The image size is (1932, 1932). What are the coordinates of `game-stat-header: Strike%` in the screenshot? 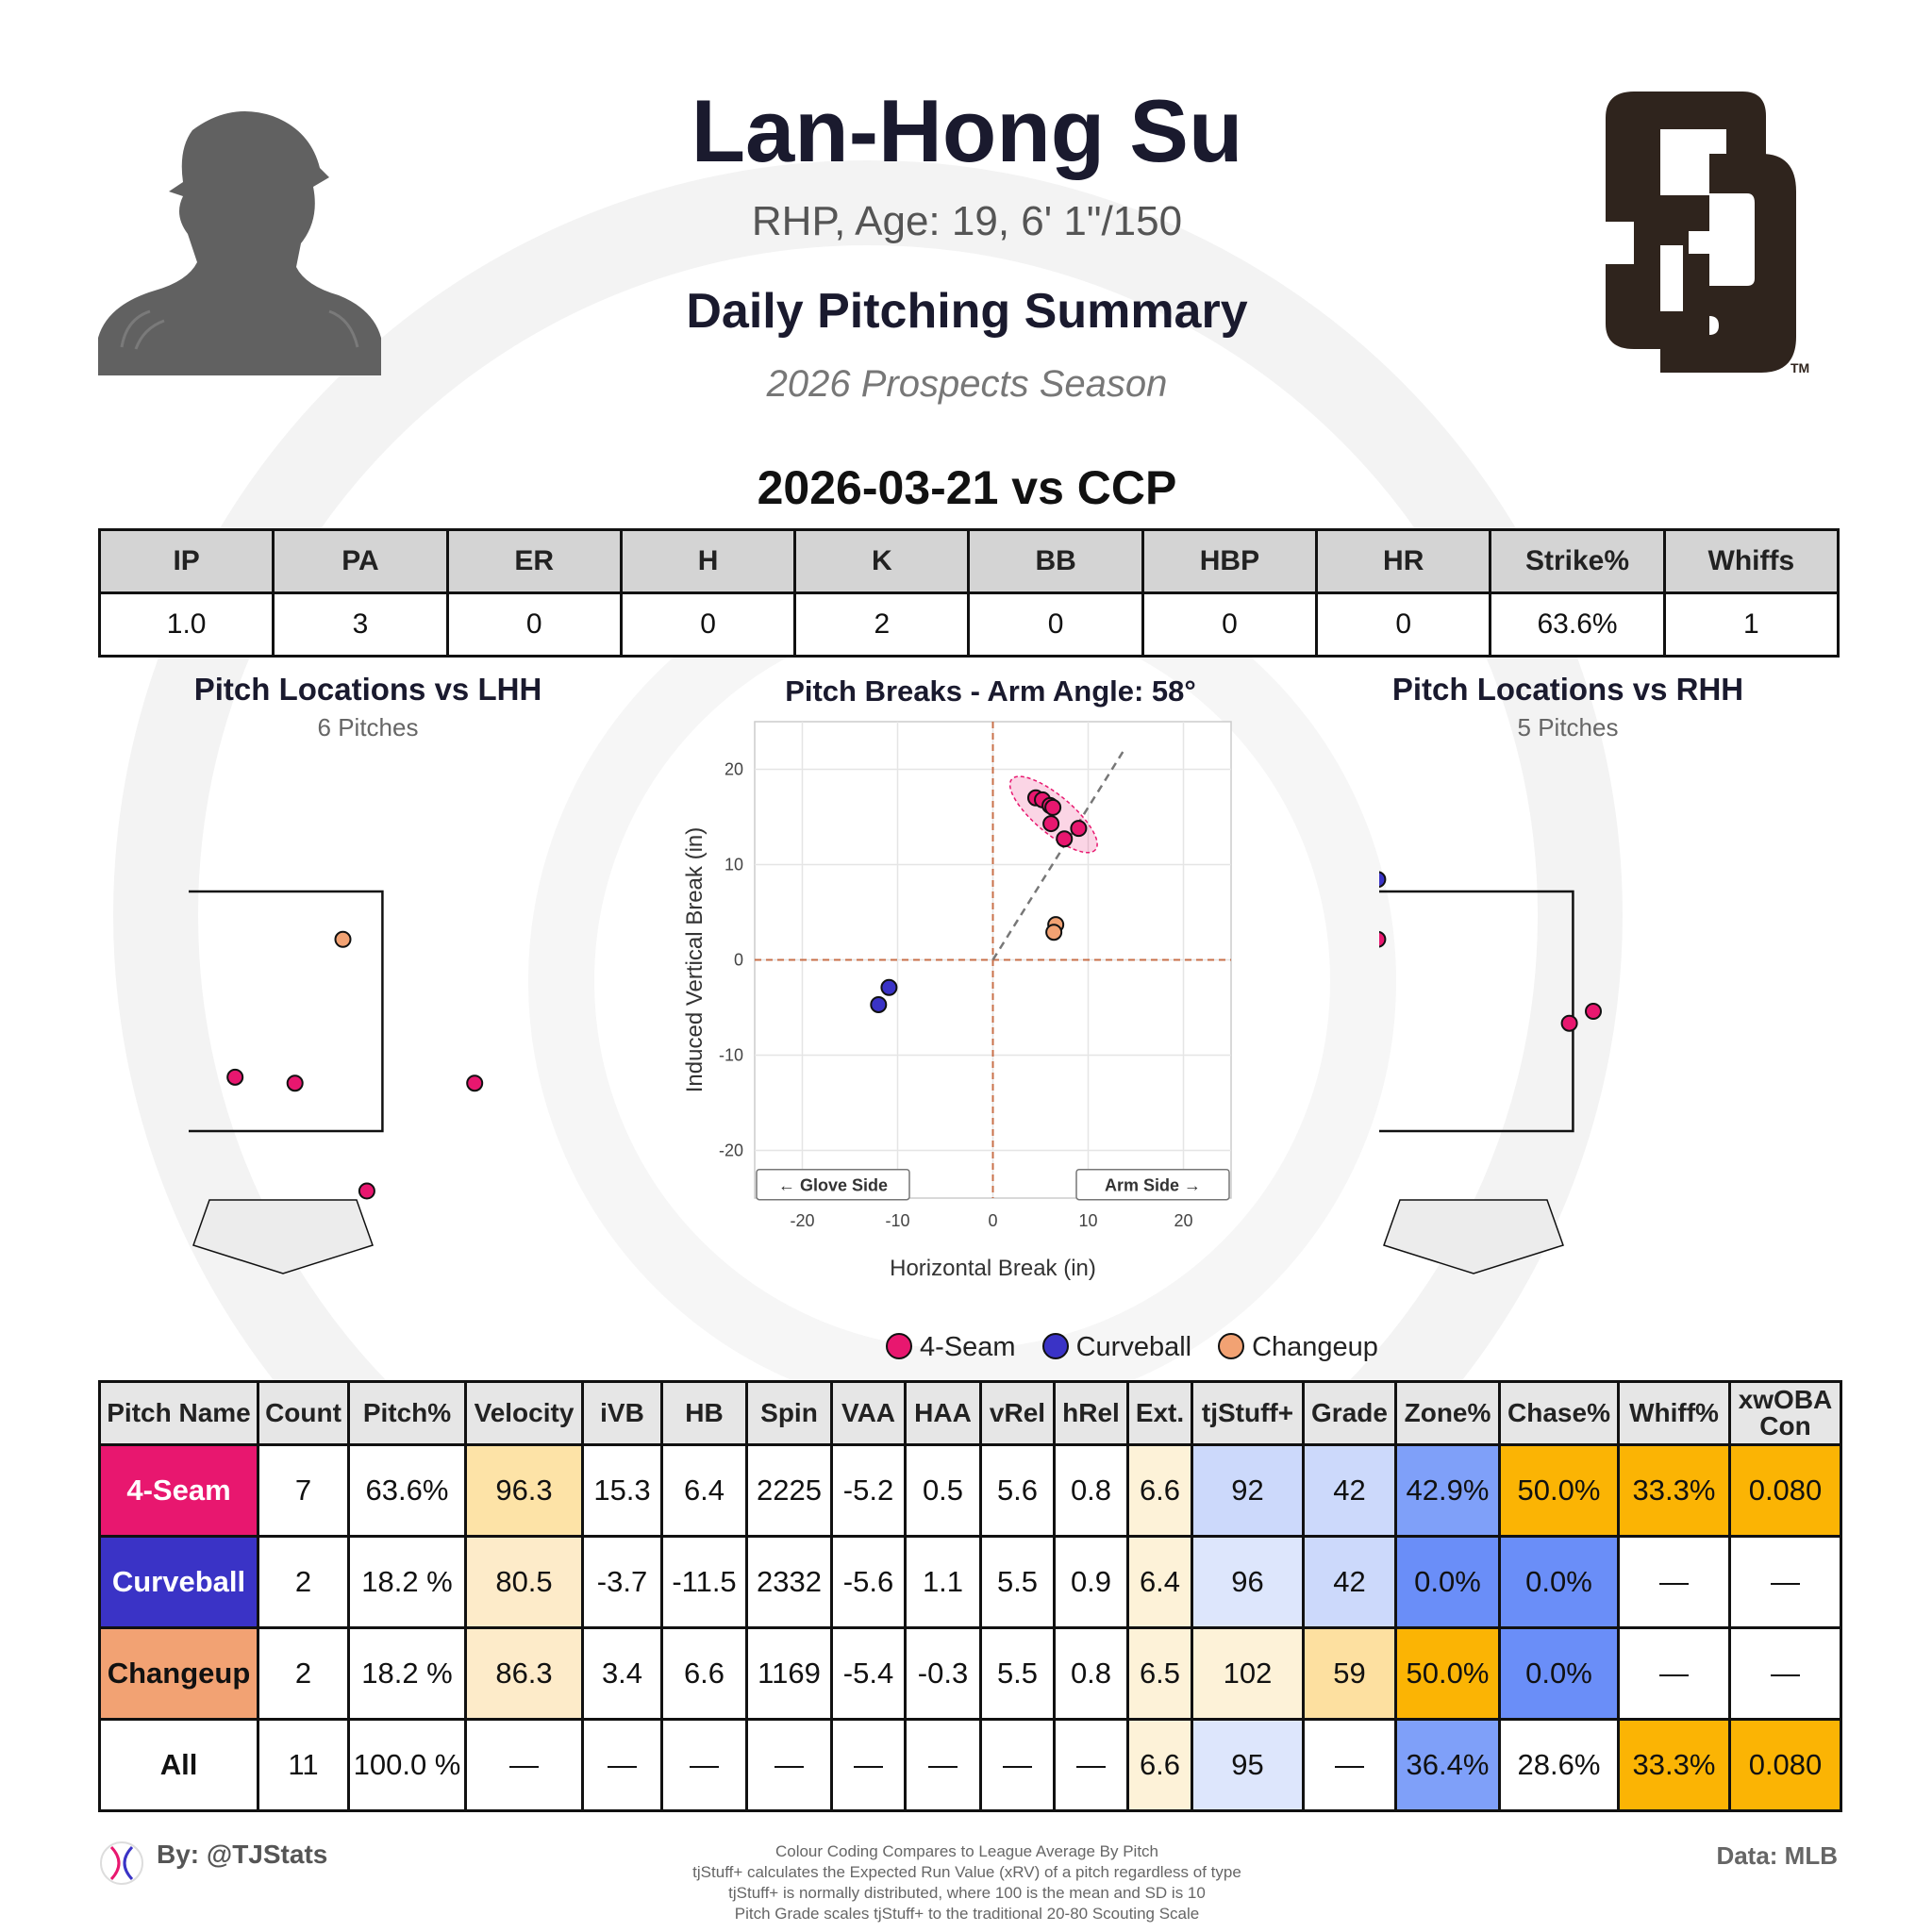 It's located at (1577, 561).